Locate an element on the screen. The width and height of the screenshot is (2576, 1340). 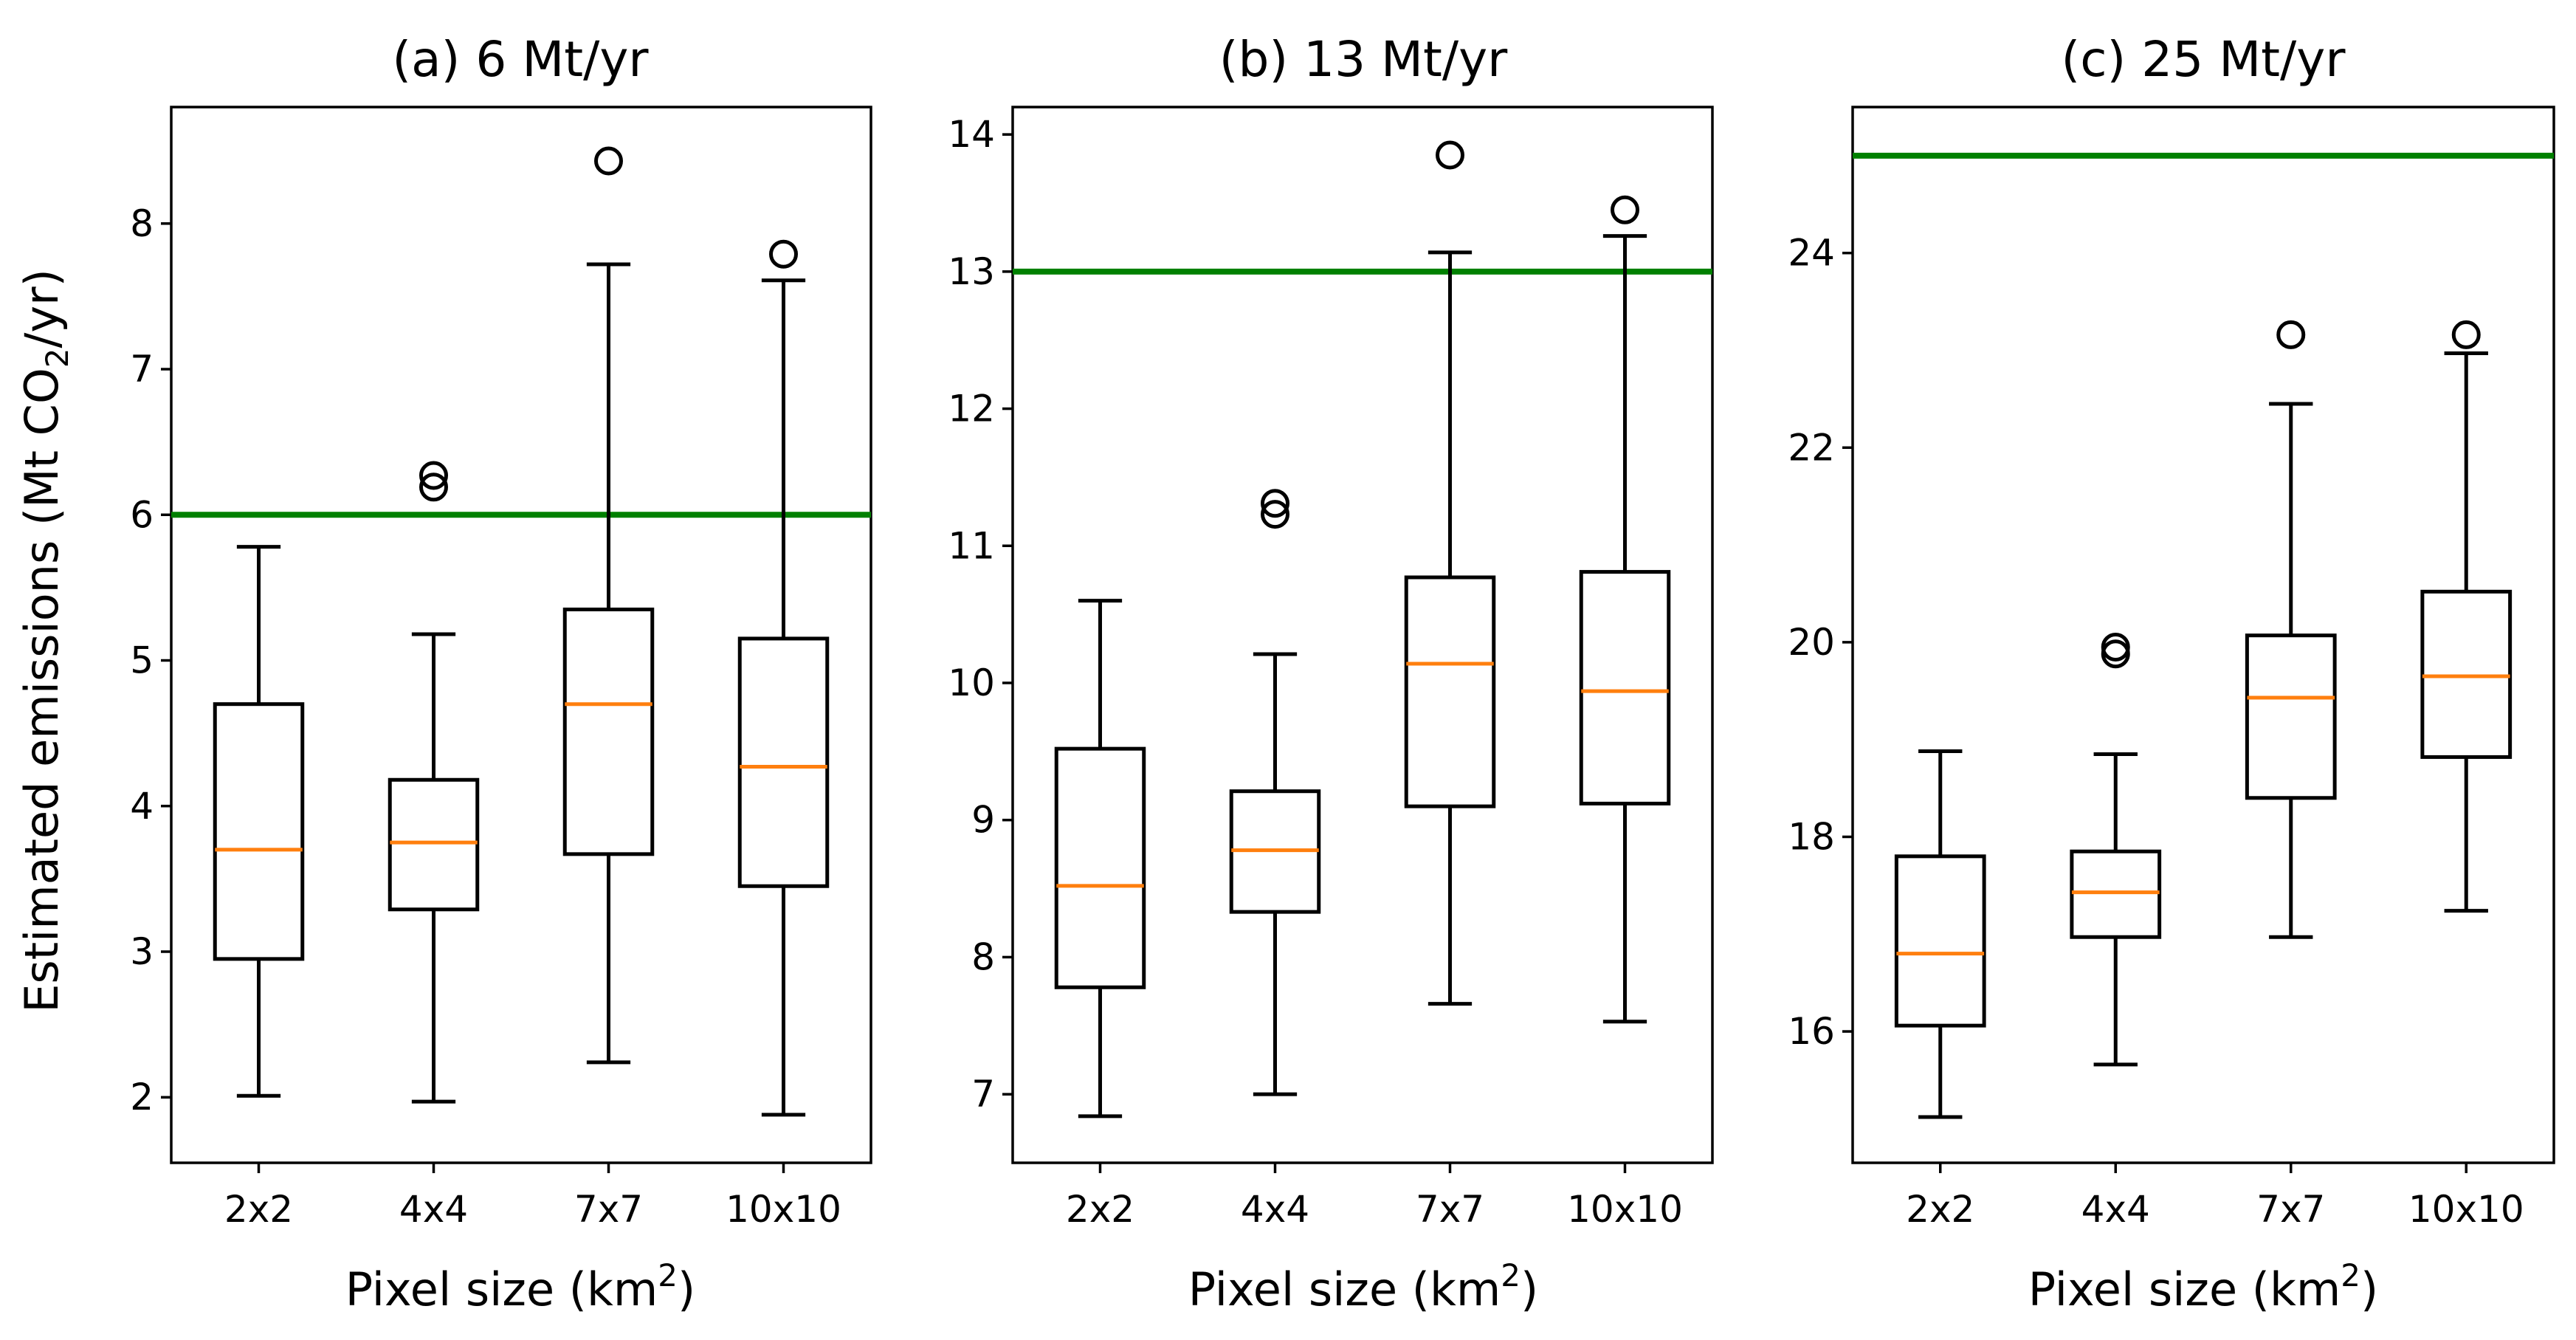
y-tick-label: 24 is located at coordinates (1812, 254).